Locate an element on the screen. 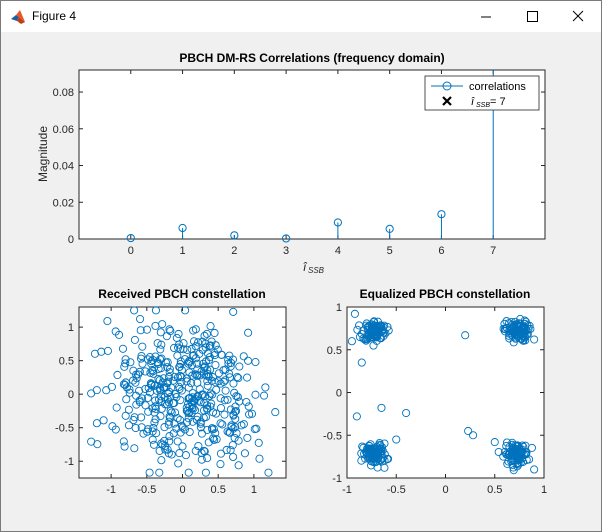 This screenshot has width=602, height=532. received-ytick-label: -1 is located at coordinates (69, 462).